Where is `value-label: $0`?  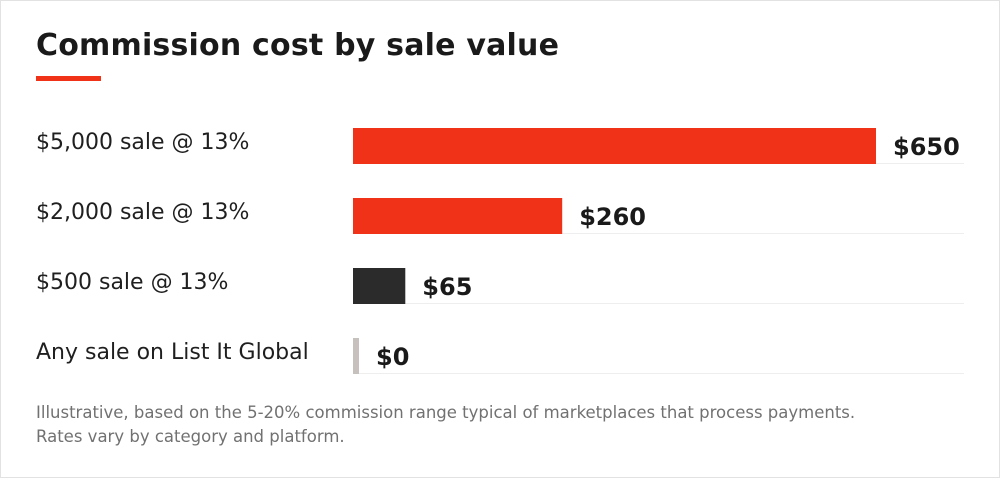
value-label: $0 is located at coordinates (392, 357).